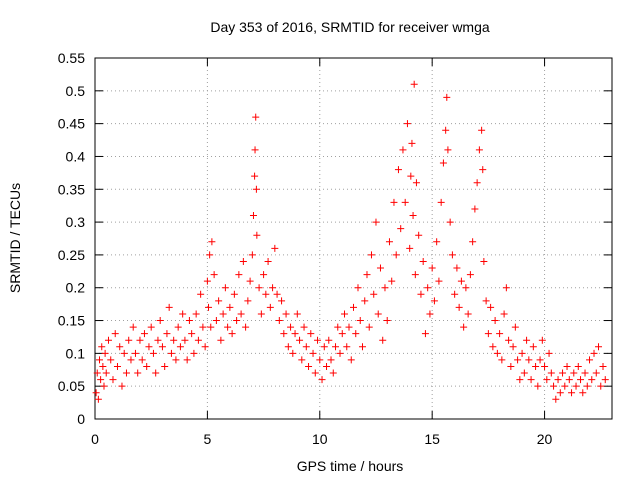 This screenshot has height=480, width=640. Describe the element at coordinates (76, 222) in the screenshot. I see `y-tick-label: 0.3` at that location.